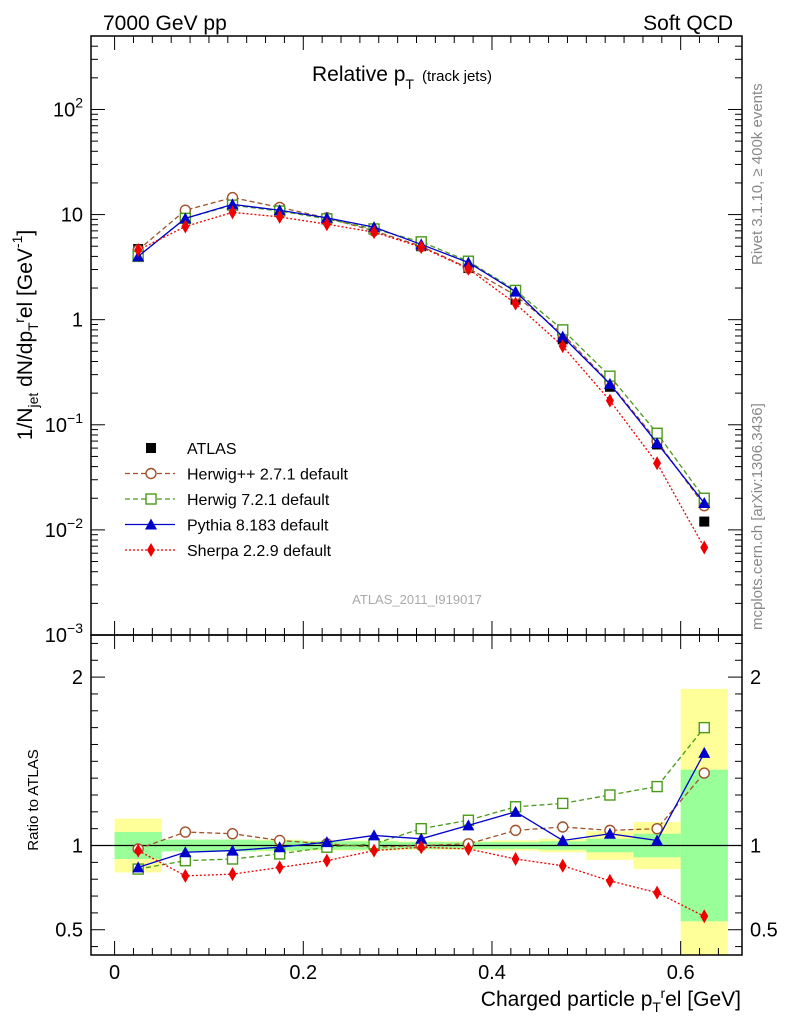 The image size is (786, 1024). I want to click on main-title-sub: T, so click(409, 84).